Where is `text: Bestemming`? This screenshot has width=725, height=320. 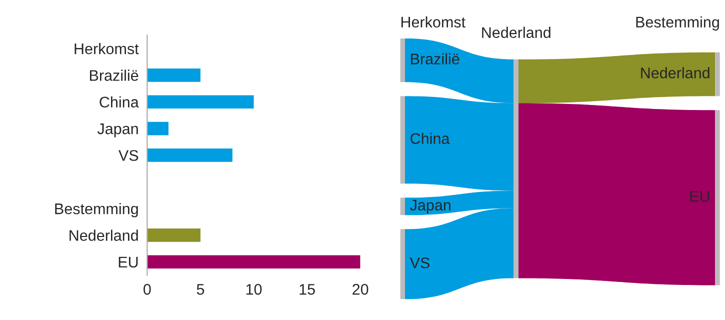 text: Bestemming is located at coordinates (677, 23).